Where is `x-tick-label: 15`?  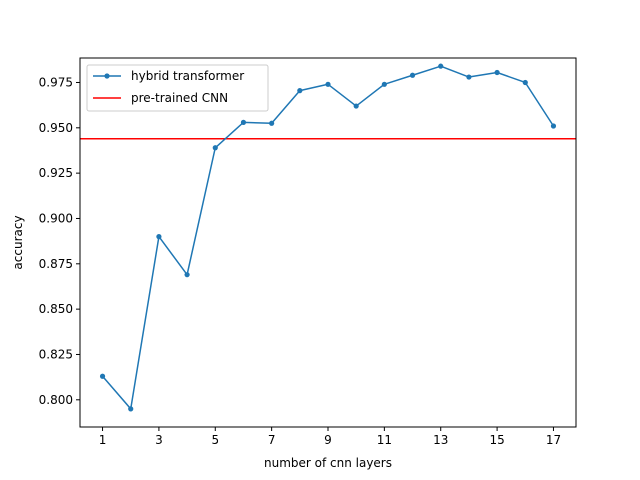
x-tick-label: 15 is located at coordinates (496, 440).